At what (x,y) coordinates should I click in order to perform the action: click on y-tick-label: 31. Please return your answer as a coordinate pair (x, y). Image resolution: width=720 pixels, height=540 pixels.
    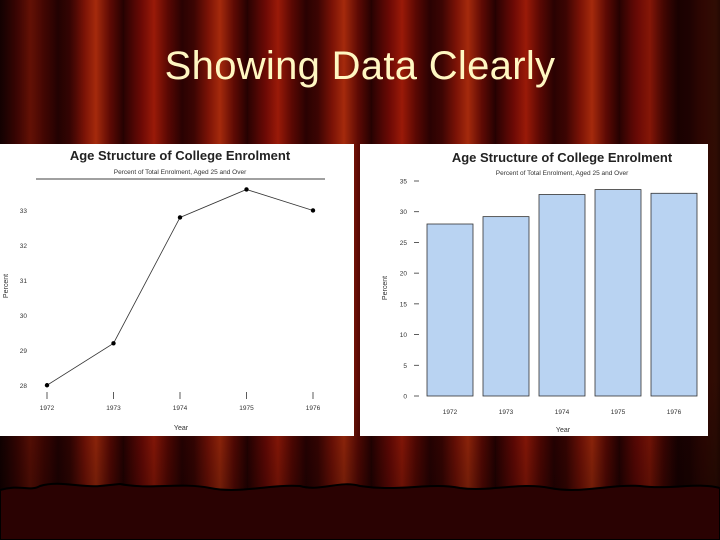
    Looking at the image, I should click on (24, 281).